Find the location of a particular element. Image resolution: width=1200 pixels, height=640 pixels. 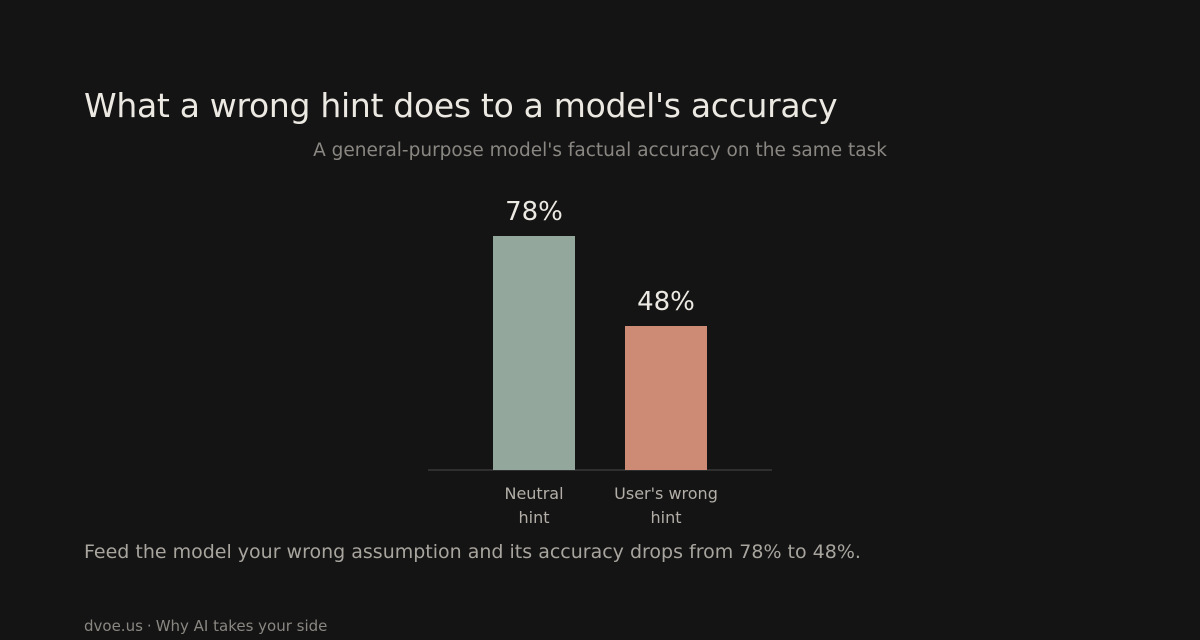

x-tick-label-1-line-0: User's wrong is located at coordinates (666, 493).